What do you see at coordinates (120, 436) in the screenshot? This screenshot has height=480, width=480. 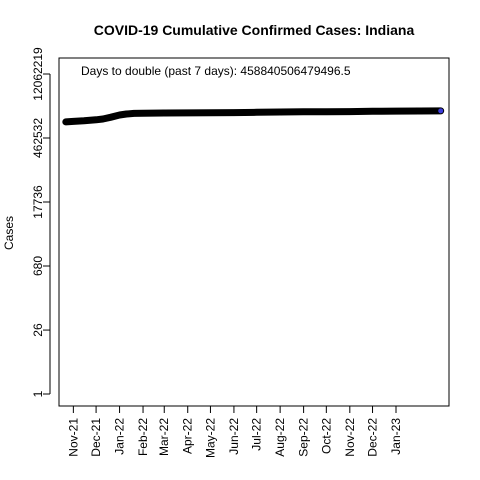 I see `x-tick-label: Jan-22` at bounding box center [120, 436].